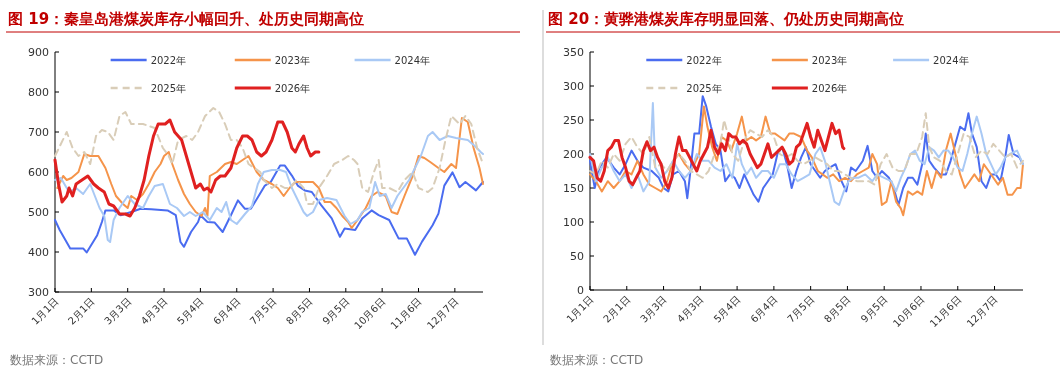 The height and width of the screenshot is (378, 1061). Describe the element at coordinates (726, 19) in the screenshot. I see `chart-title: 图 20：黄骅港煤炭库存明显回落、仍处历史同期高位` at that location.